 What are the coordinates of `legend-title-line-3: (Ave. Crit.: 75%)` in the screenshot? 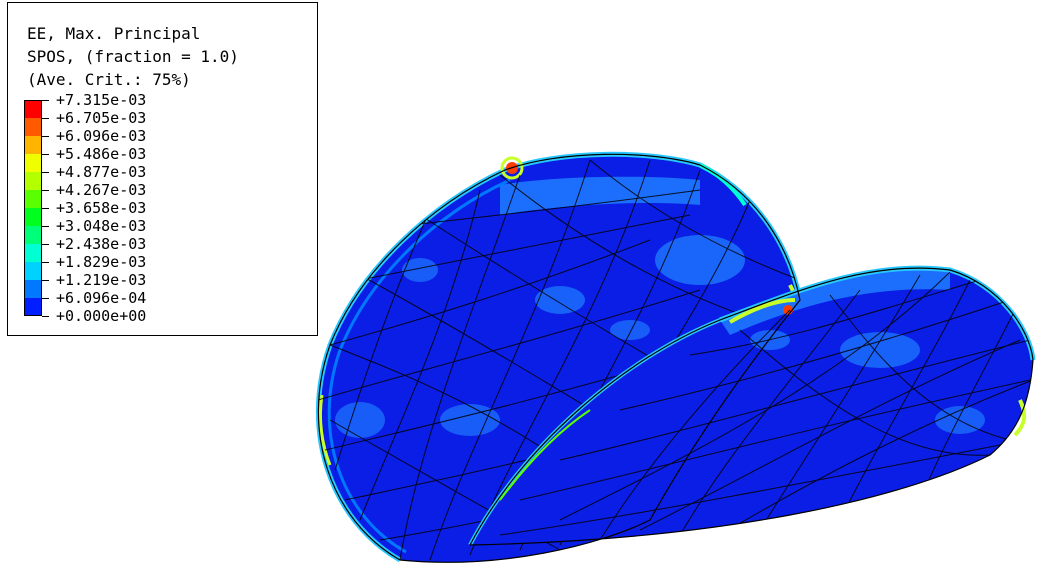 It's located at (109, 79).